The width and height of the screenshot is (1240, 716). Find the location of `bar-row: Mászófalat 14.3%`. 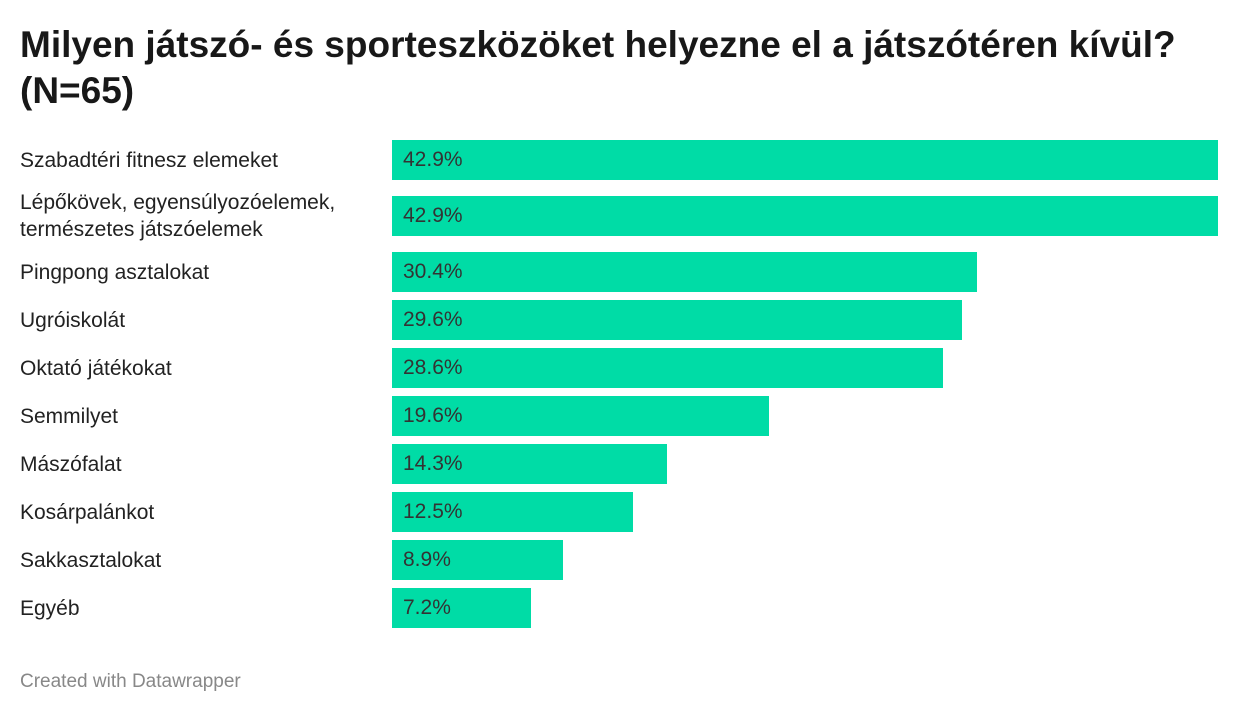

bar-row: Mászófalat 14.3% is located at coordinates (620, 464).